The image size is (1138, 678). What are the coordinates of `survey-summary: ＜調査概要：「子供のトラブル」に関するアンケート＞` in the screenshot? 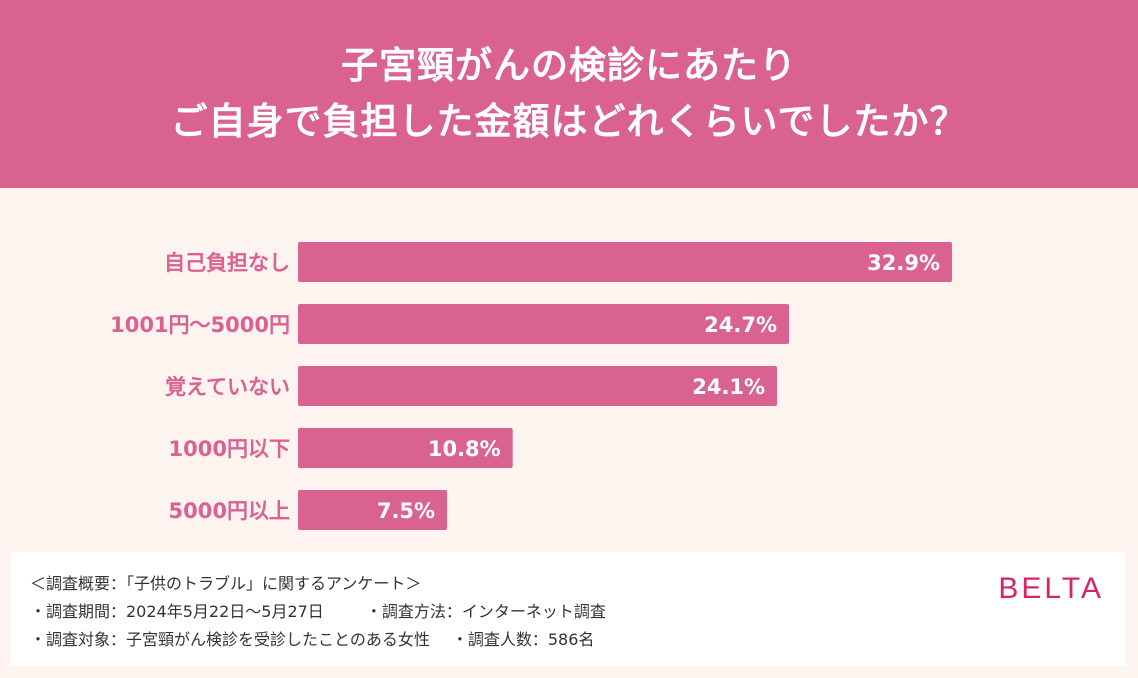 It's located at (226, 583).